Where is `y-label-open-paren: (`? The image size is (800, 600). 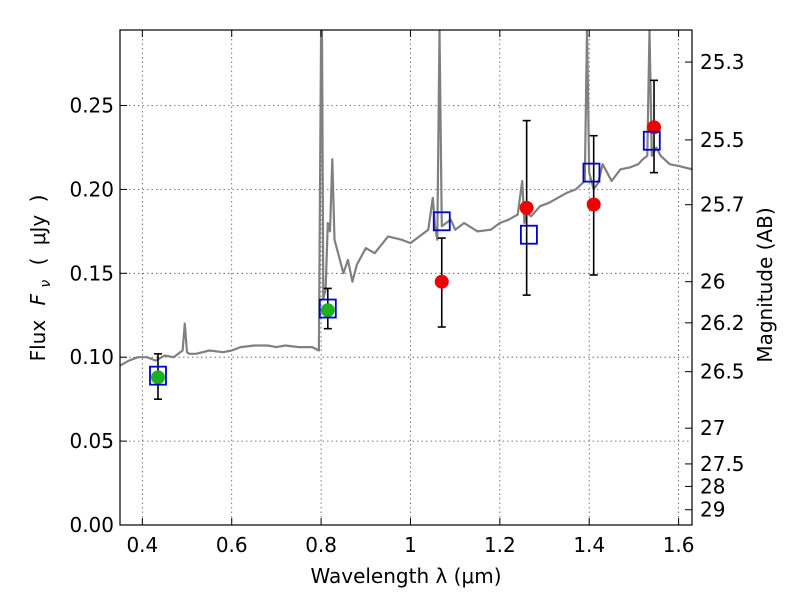 y-label-open-paren: ( is located at coordinates (38, 262).